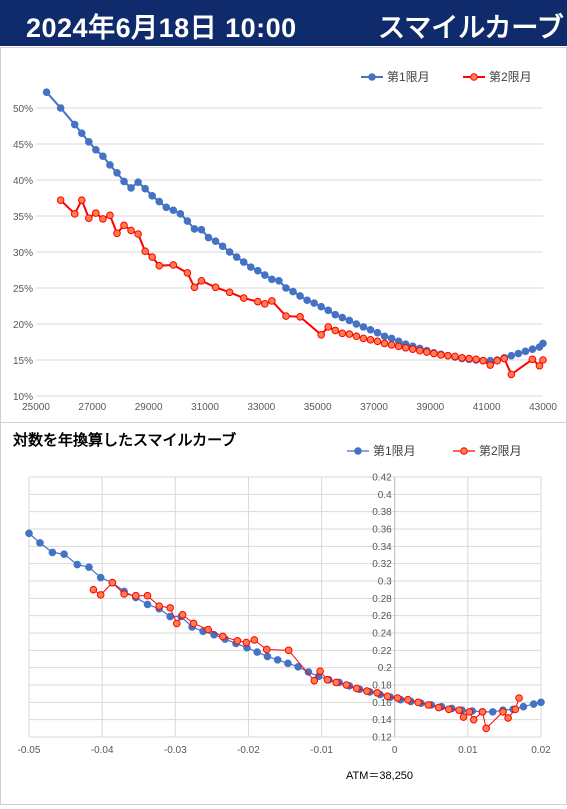 The width and height of the screenshot is (567, 809). What do you see at coordinates (382, 720) in the screenshot?
I see `y-tick-label: 0.14` at bounding box center [382, 720].